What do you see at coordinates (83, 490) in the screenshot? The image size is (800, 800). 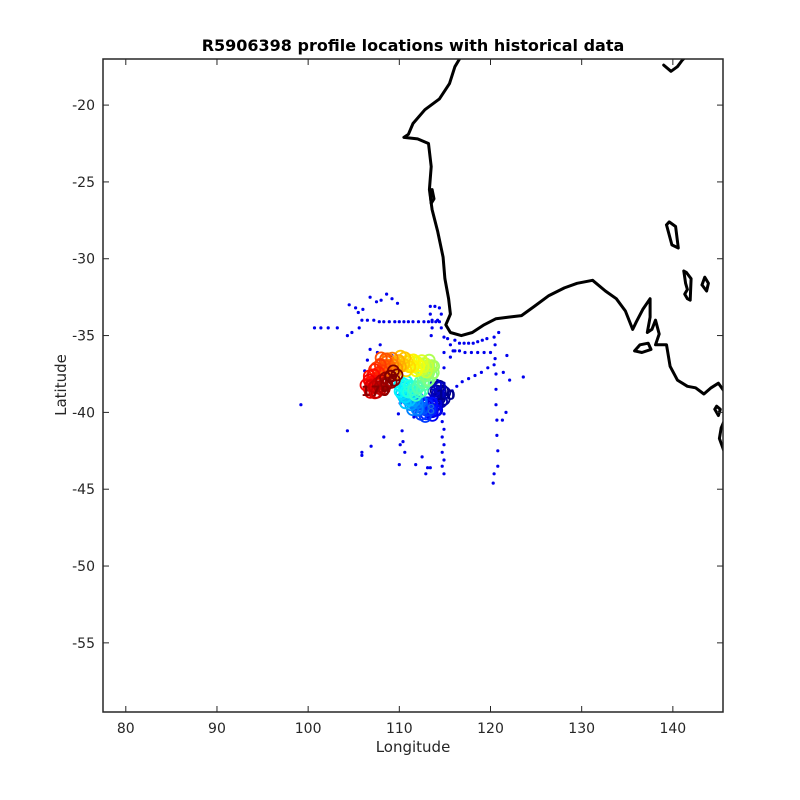 I see `y-tick-label: -45` at bounding box center [83, 490].